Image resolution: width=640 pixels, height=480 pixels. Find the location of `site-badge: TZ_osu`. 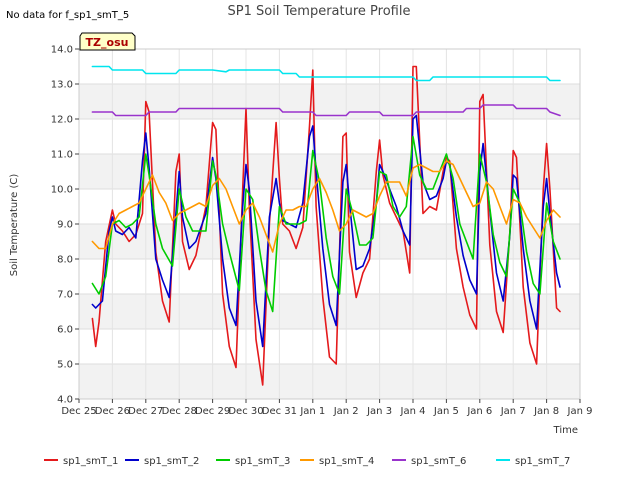

site-badge: TZ_osu is located at coordinates (107, 41).